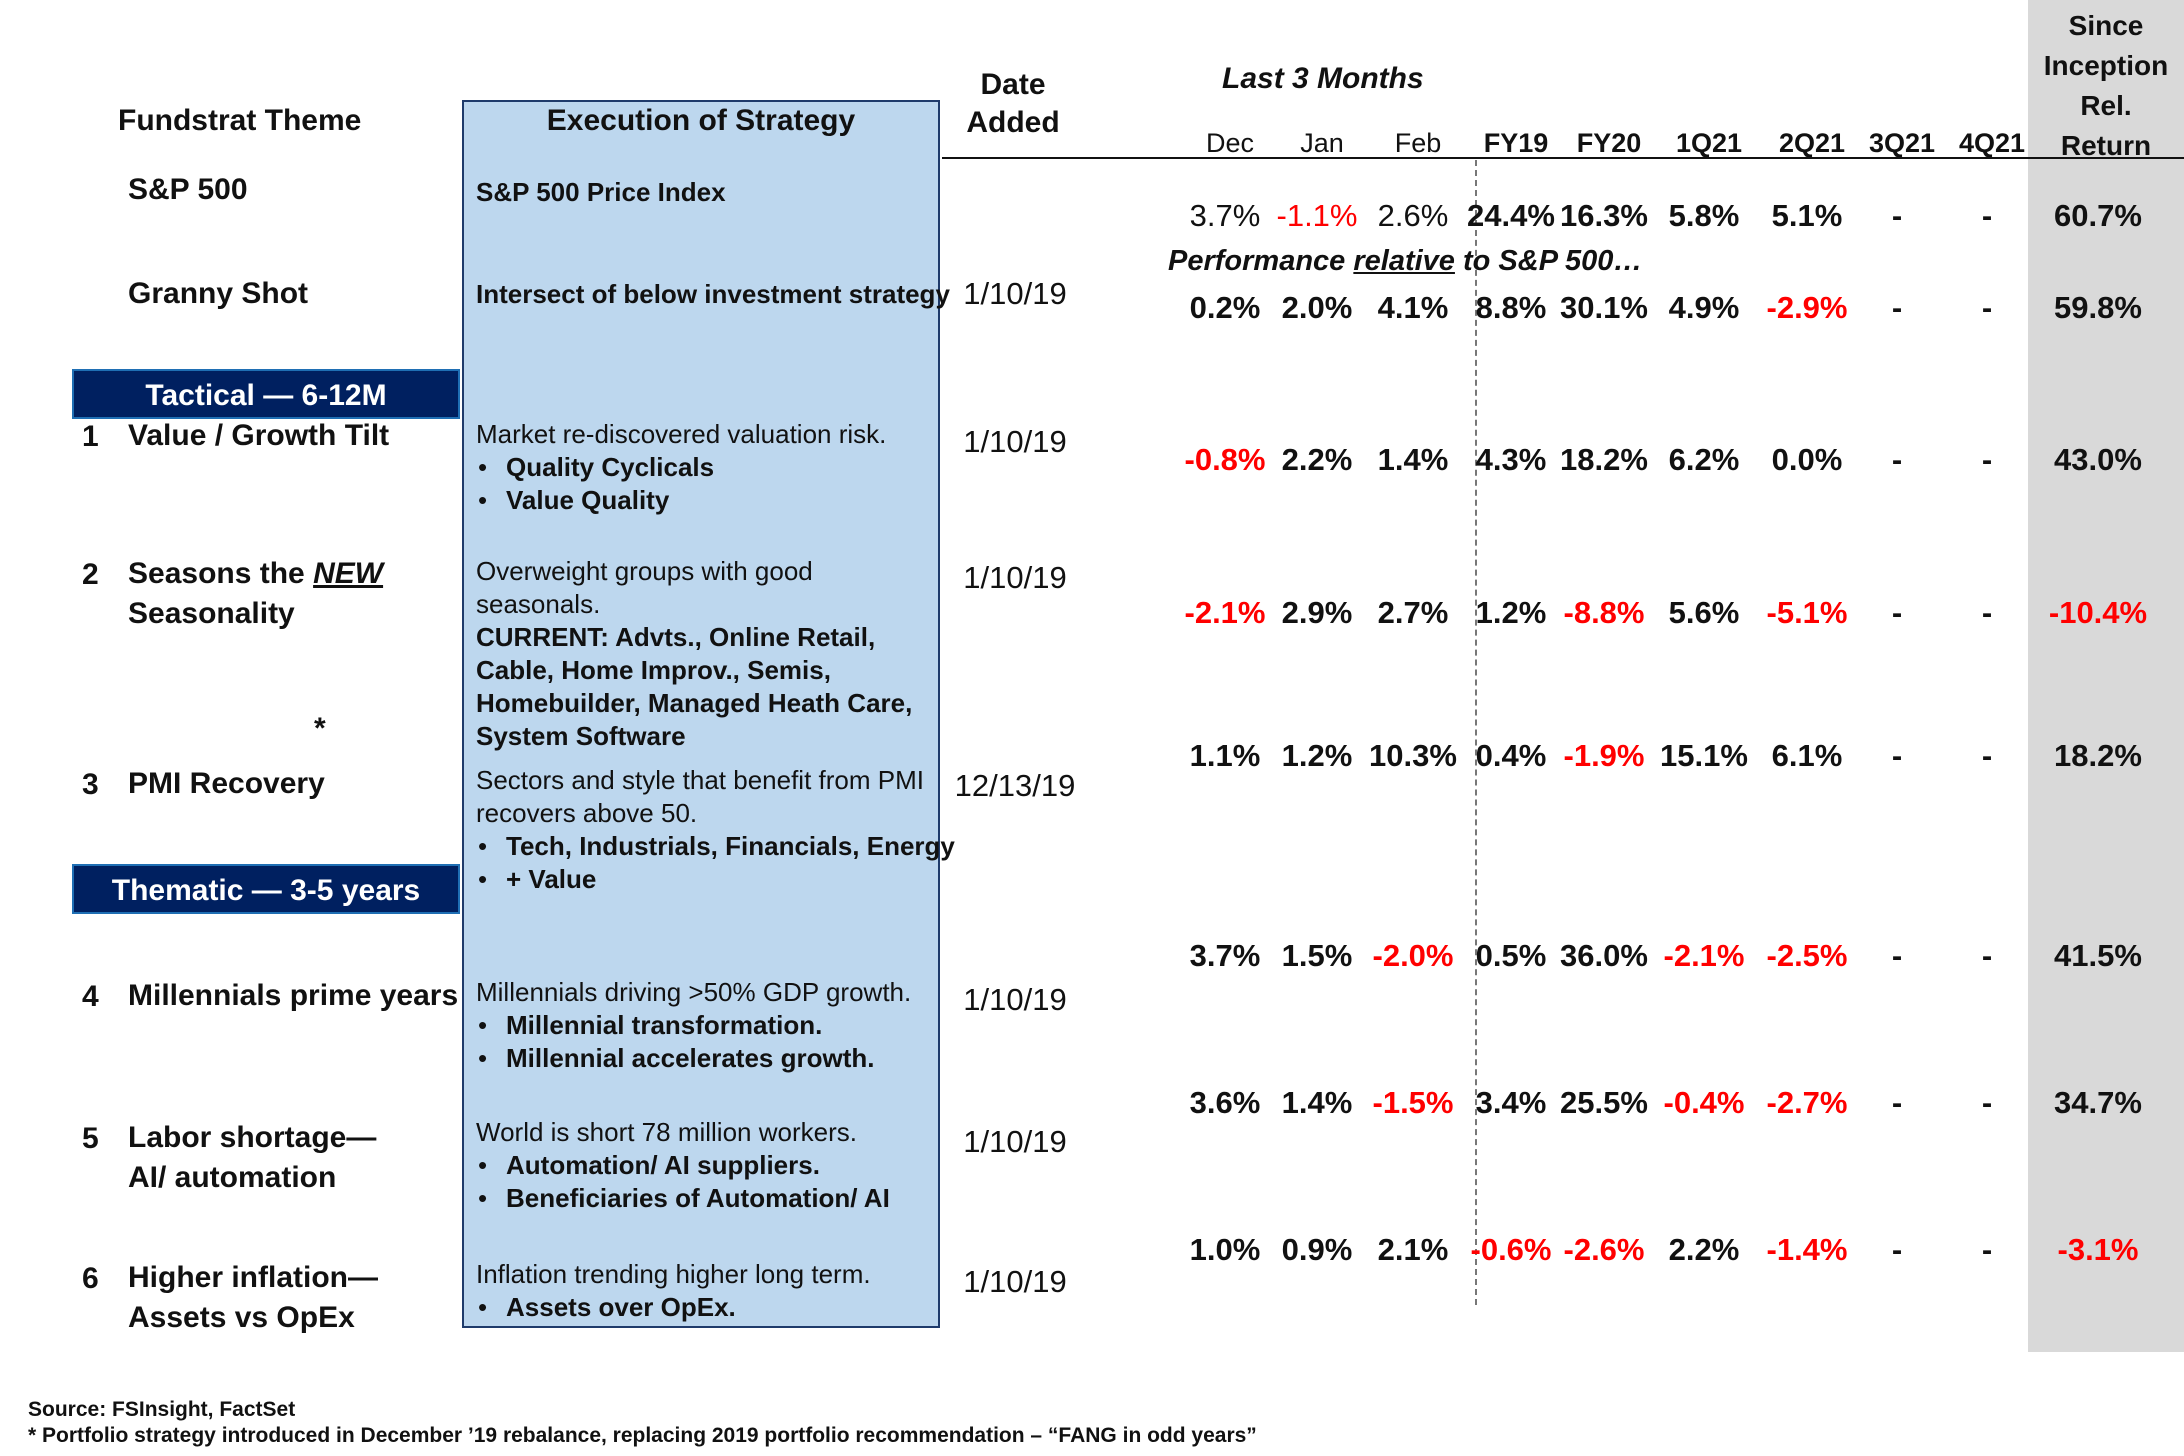 The image size is (2184, 1456). Describe the element at coordinates (684, 1198) in the screenshot. I see `execution-bullet: Beneficiaries of Automation/ AI` at that location.